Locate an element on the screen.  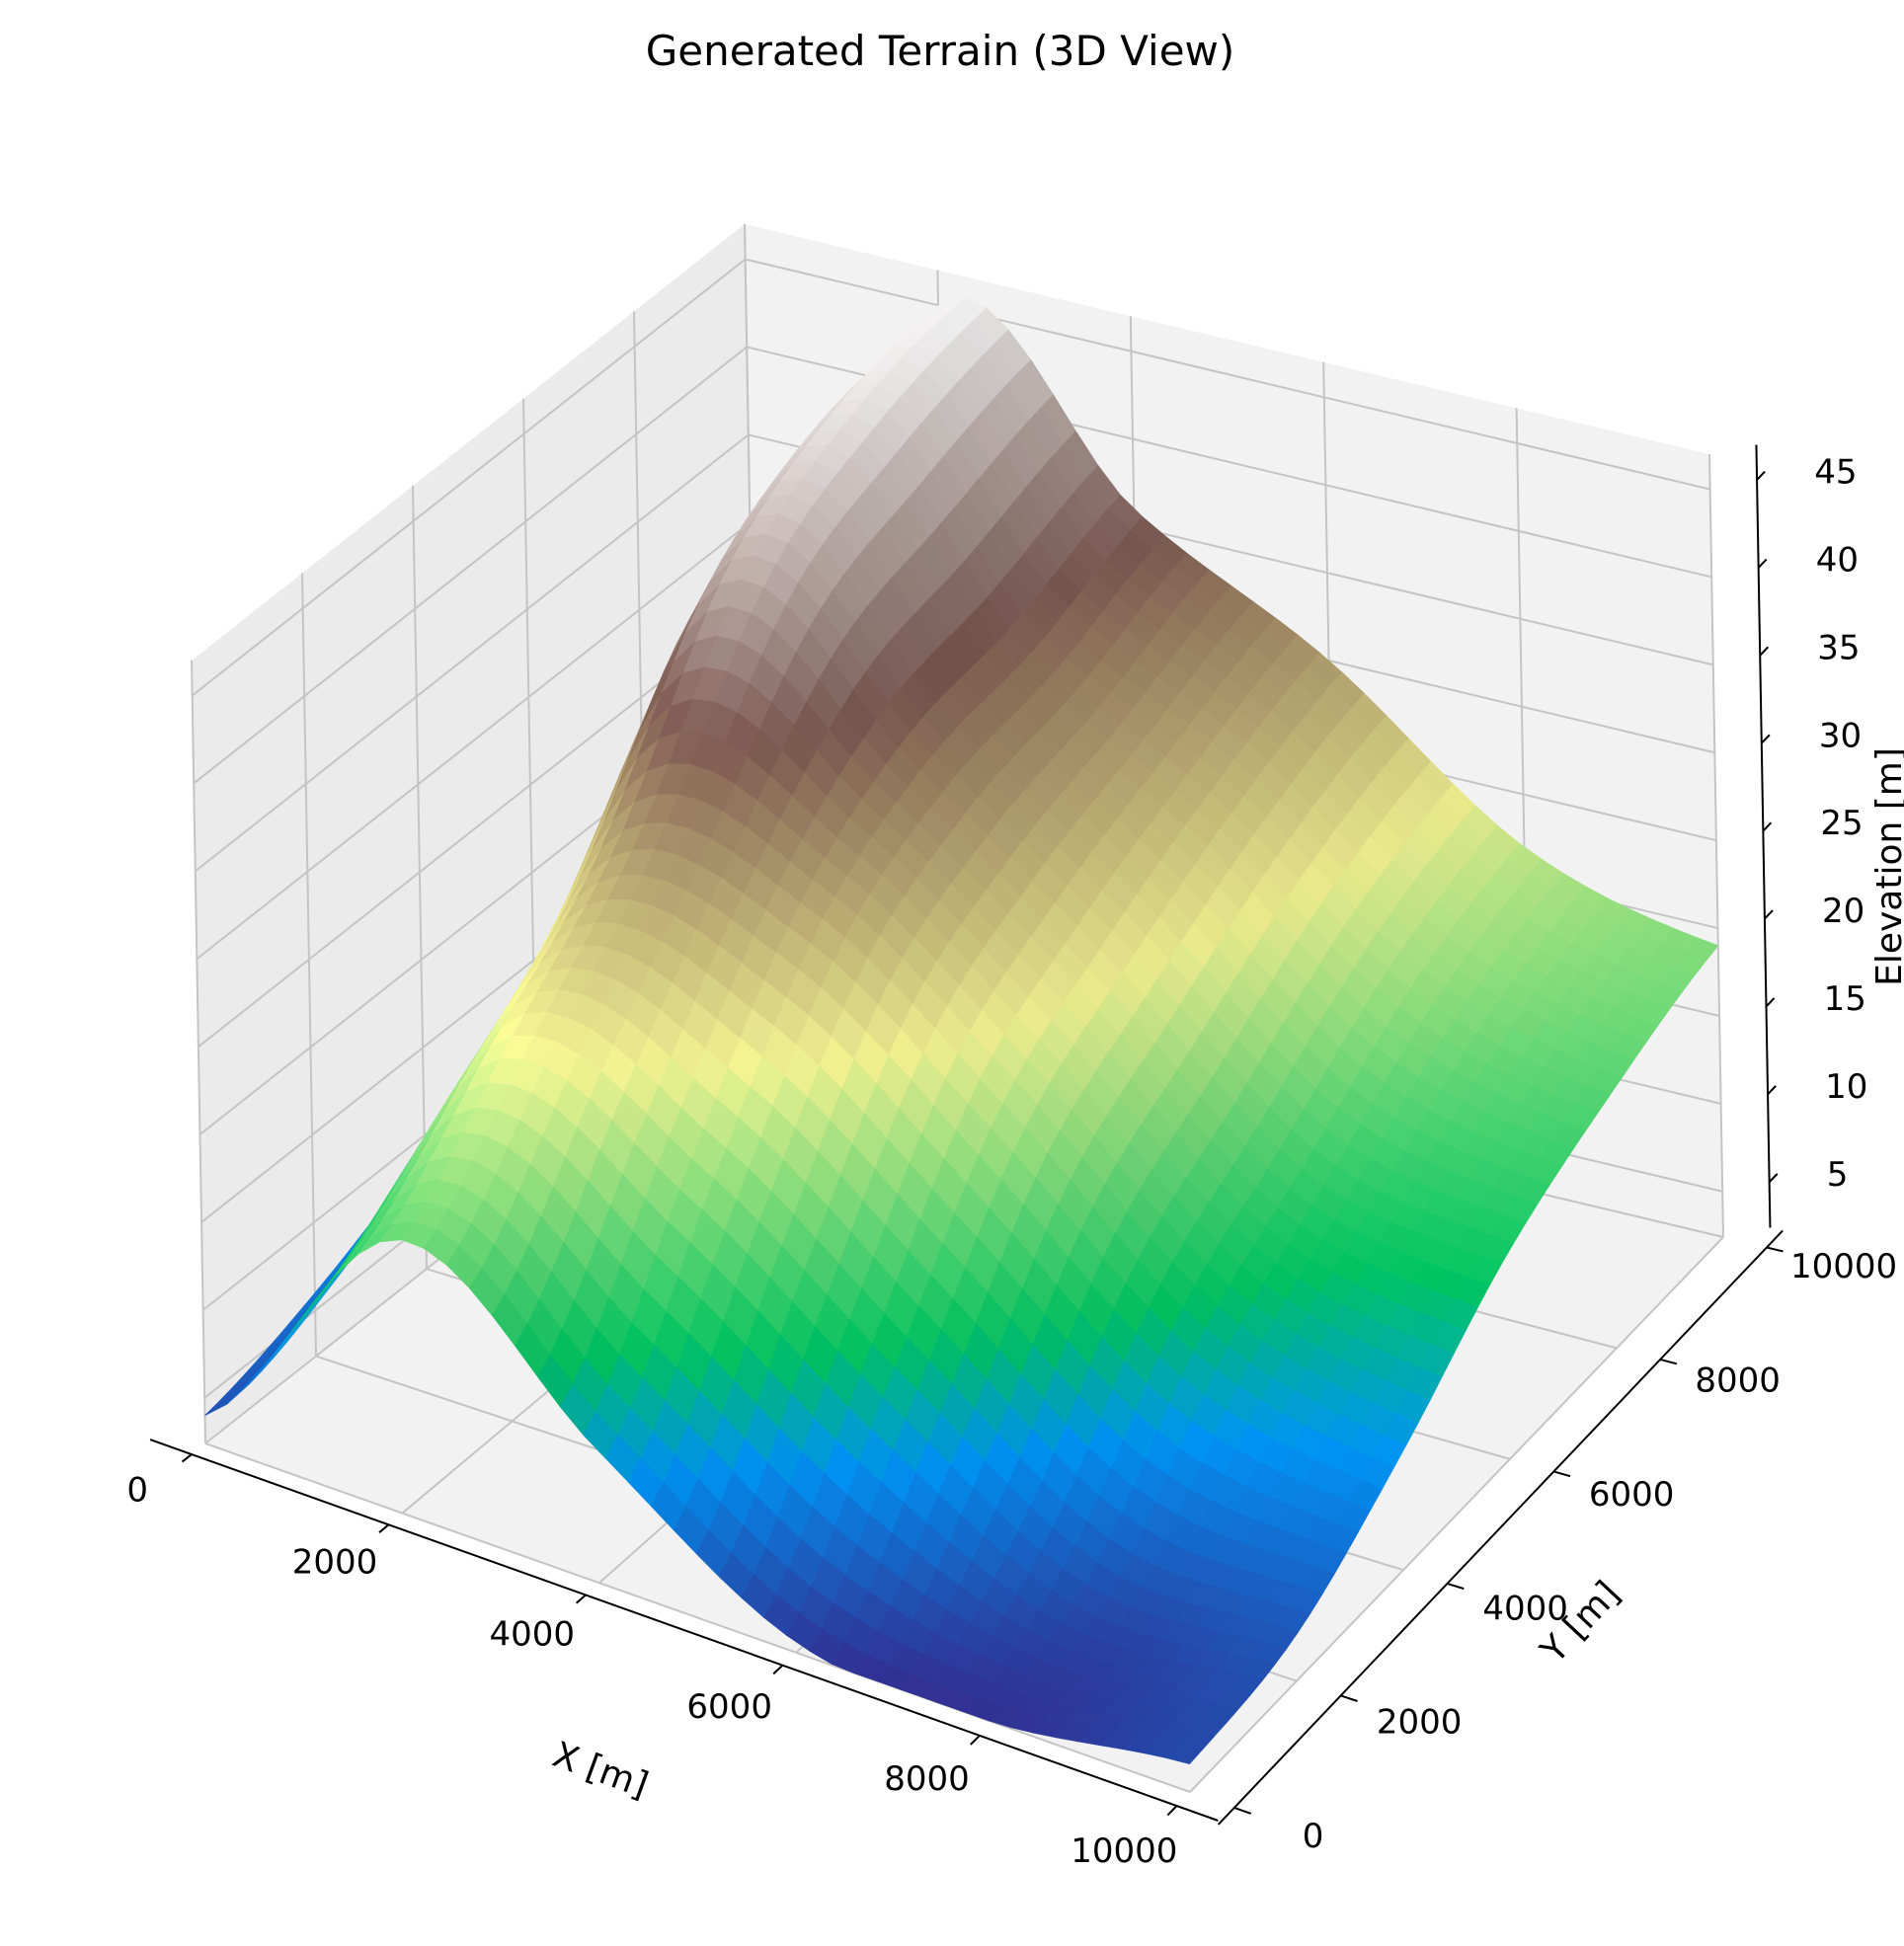
x-tick-label: 2000 is located at coordinates (335, 1563).